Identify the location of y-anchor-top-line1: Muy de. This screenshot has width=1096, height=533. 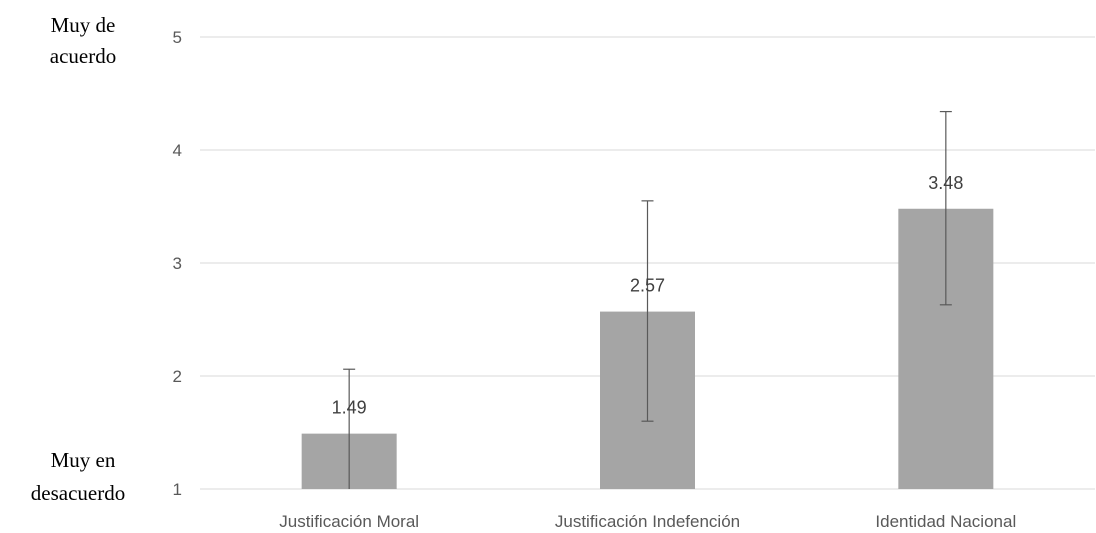
(83, 25).